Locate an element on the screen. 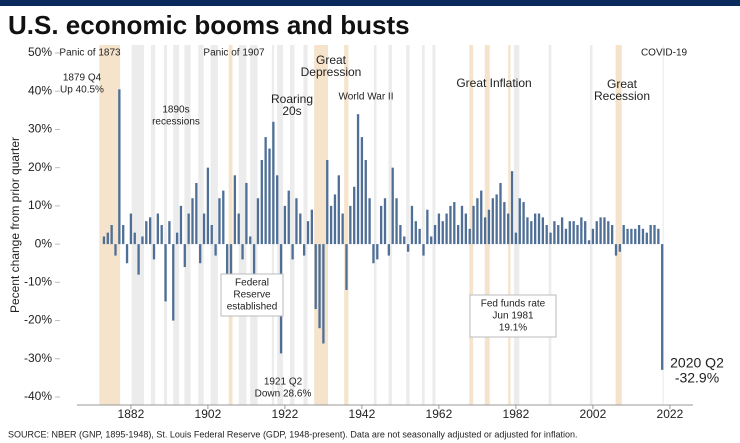 This screenshot has height=443, width=740. annotation: Recession is located at coordinates (622, 96).